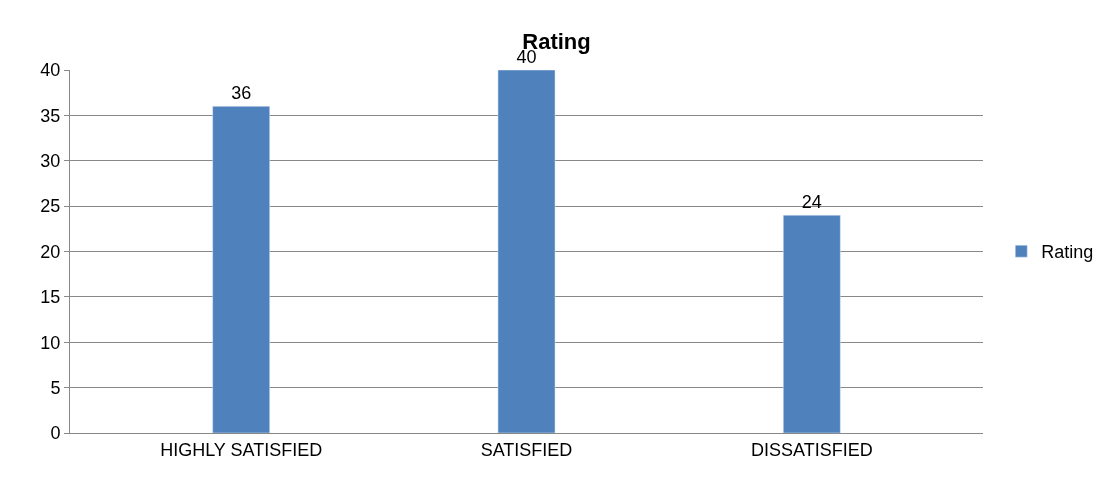 The width and height of the screenshot is (1113, 483). Describe the element at coordinates (50, 297) in the screenshot. I see `y-tick-label: 15` at that location.